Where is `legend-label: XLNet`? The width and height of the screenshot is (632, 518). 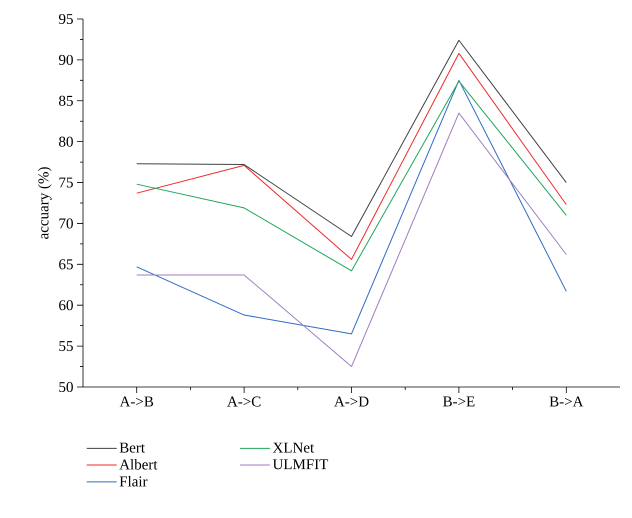 legend-label: XLNet is located at coordinates (293, 447).